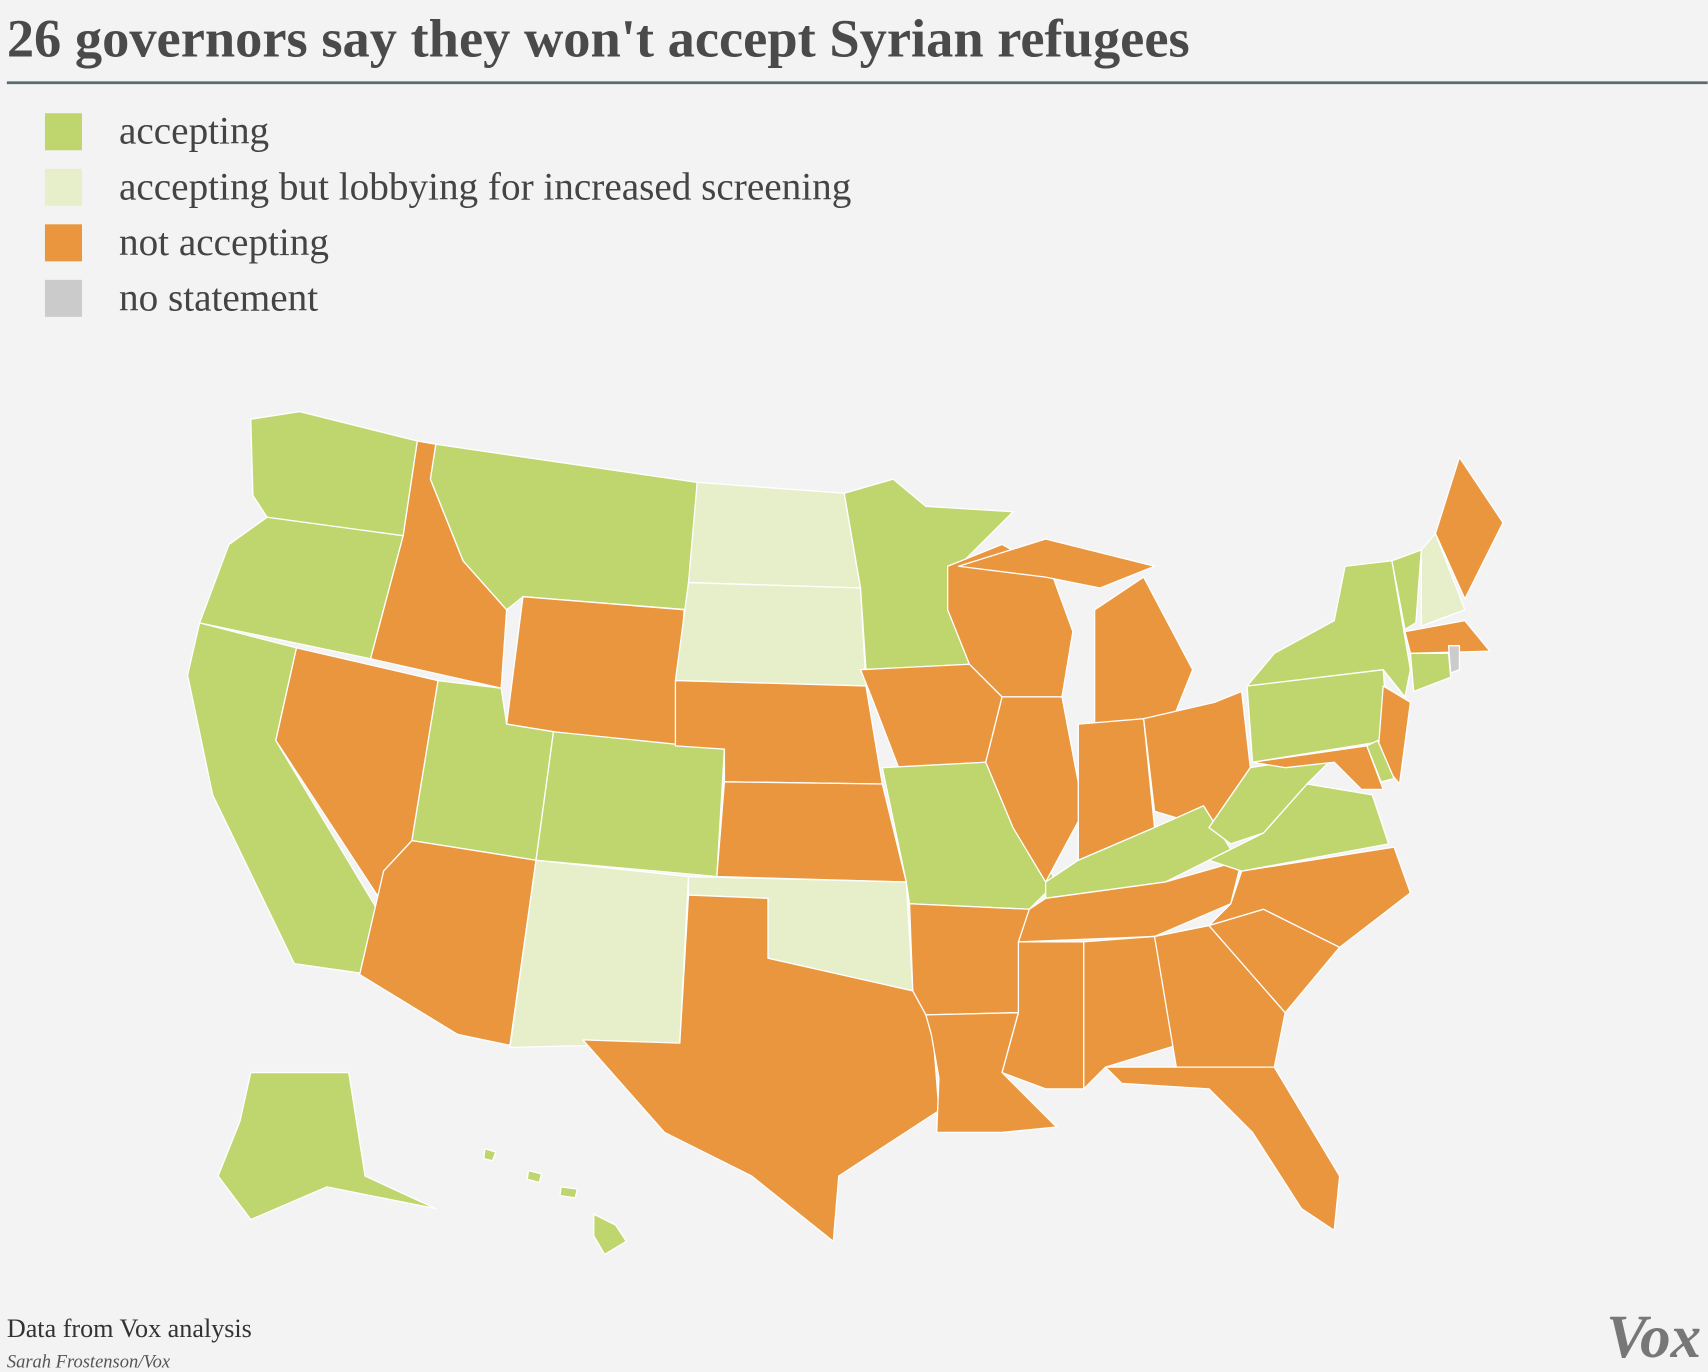  I want to click on legend-label: no statement, so click(218, 297).